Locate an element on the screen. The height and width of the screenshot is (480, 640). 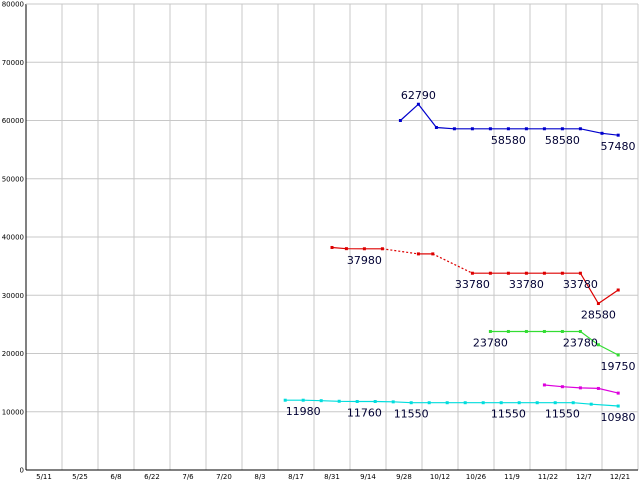
y-tick-label: 80000 is located at coordinates (13, 5).